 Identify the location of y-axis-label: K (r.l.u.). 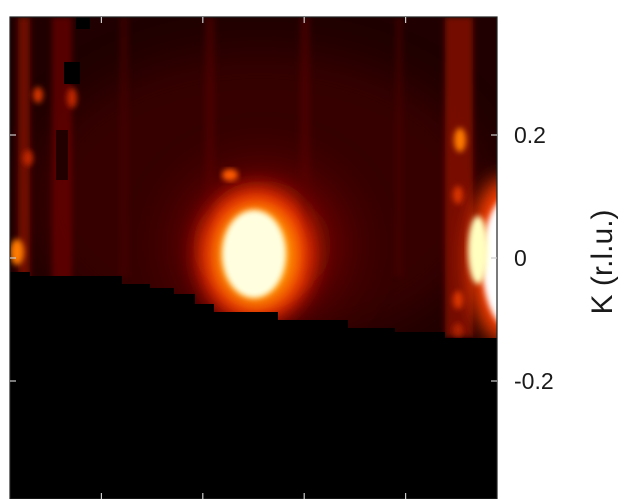
(602, 261).